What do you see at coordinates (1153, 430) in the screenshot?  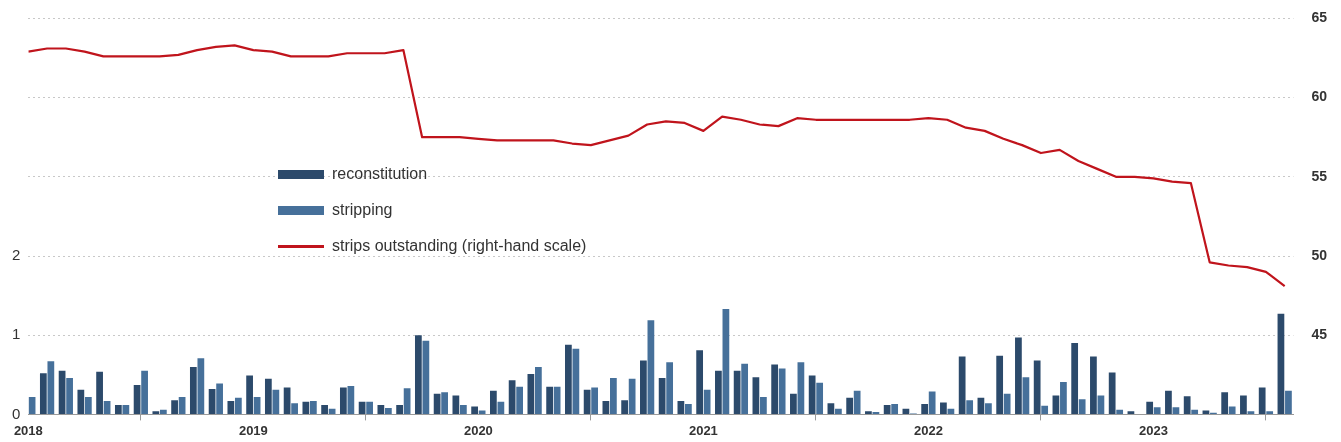 I see `x-tick-label: 2023` at bounding box center [1153, 430].